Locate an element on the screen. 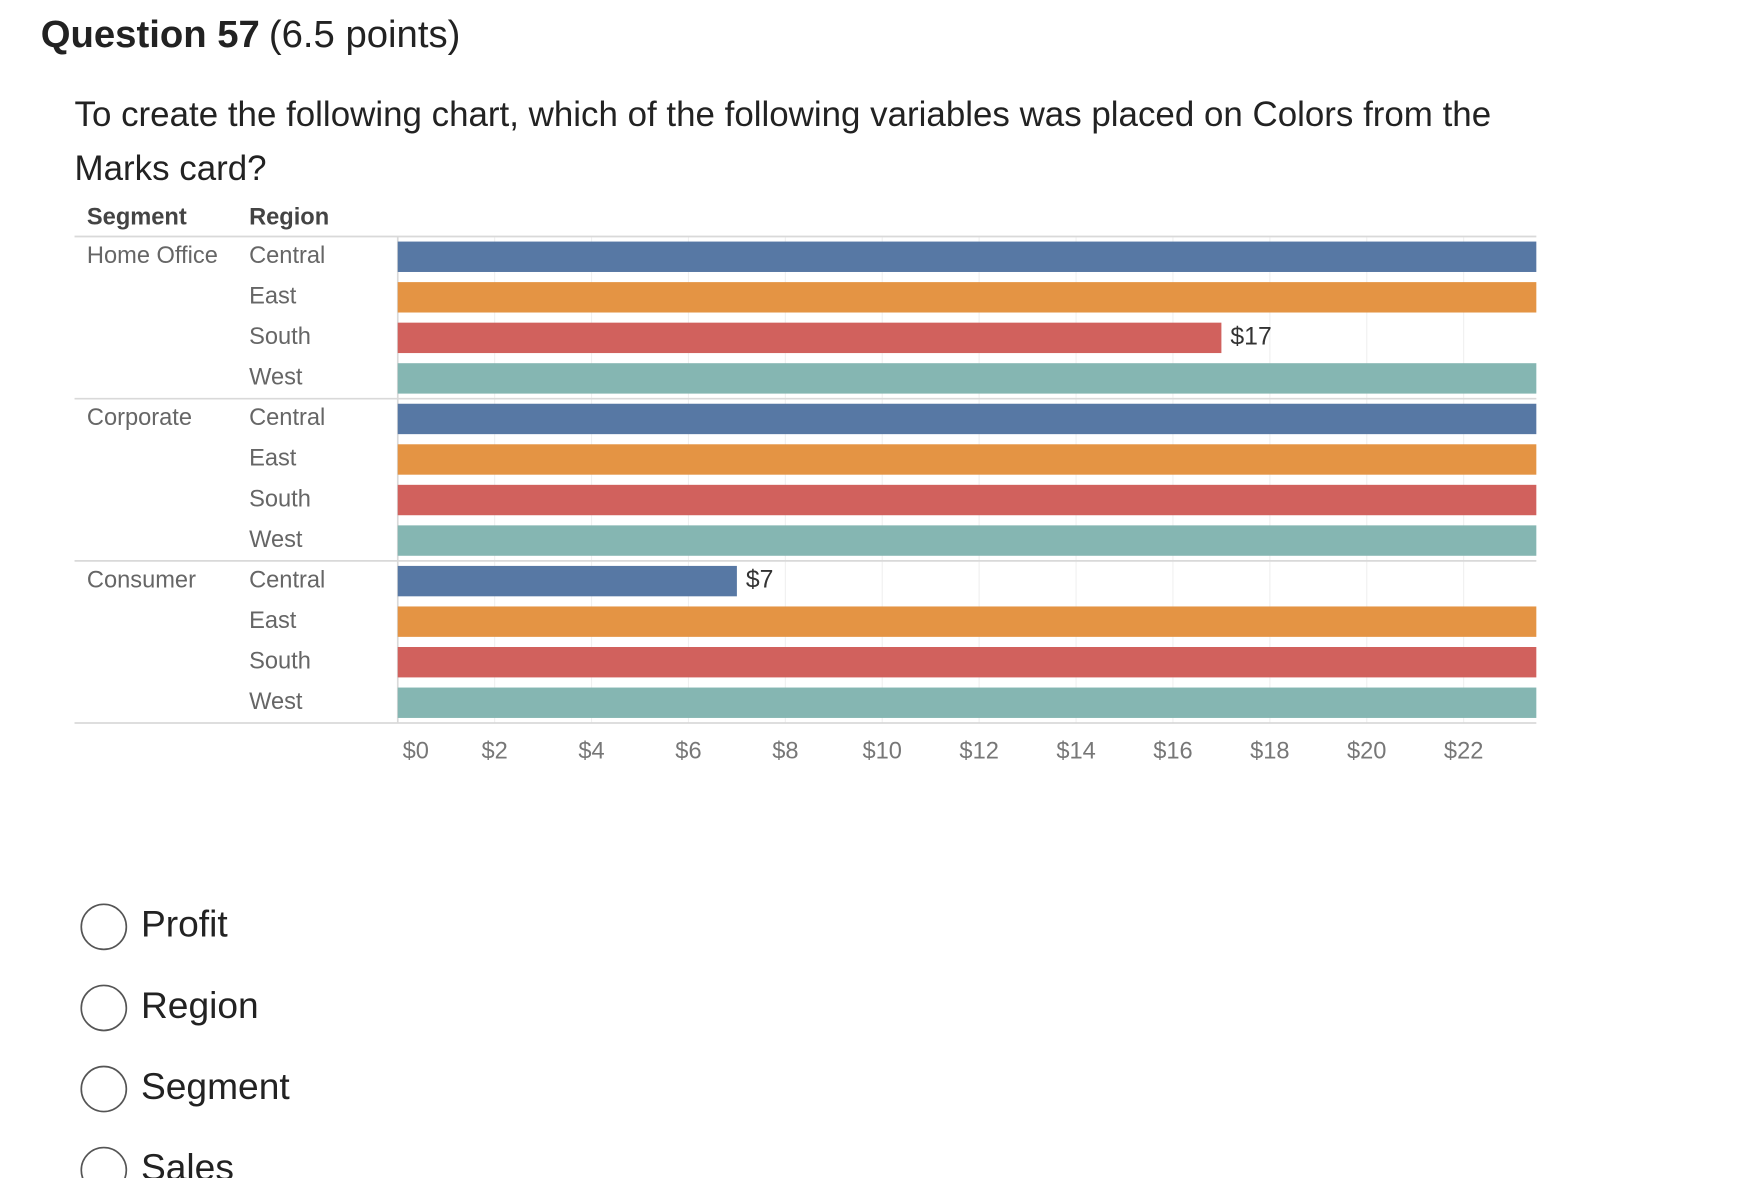 This screenshot has width=1746, height=1178. question-heading: Question 57 (6.5 points) is located at coordinates (251, 34).